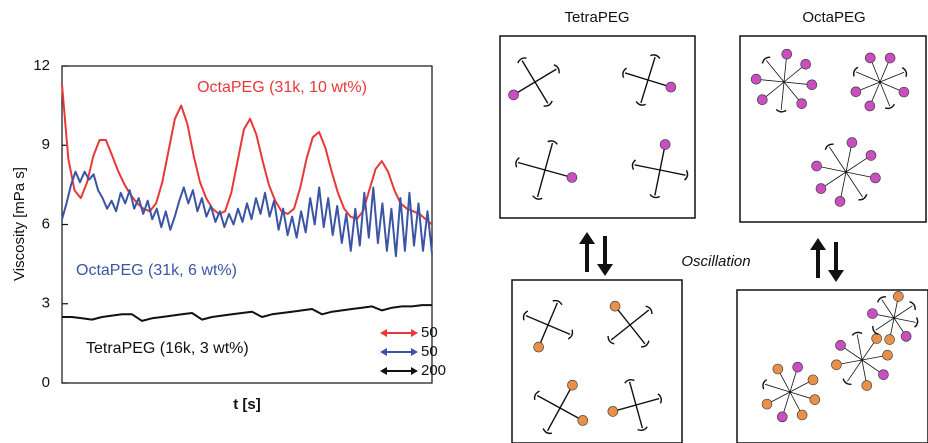 The height and width of the screenshot is (443, 928). Describe the element at coordinates (46, 223) in the screenshot. I see `y-tick-label: 6` at that location.